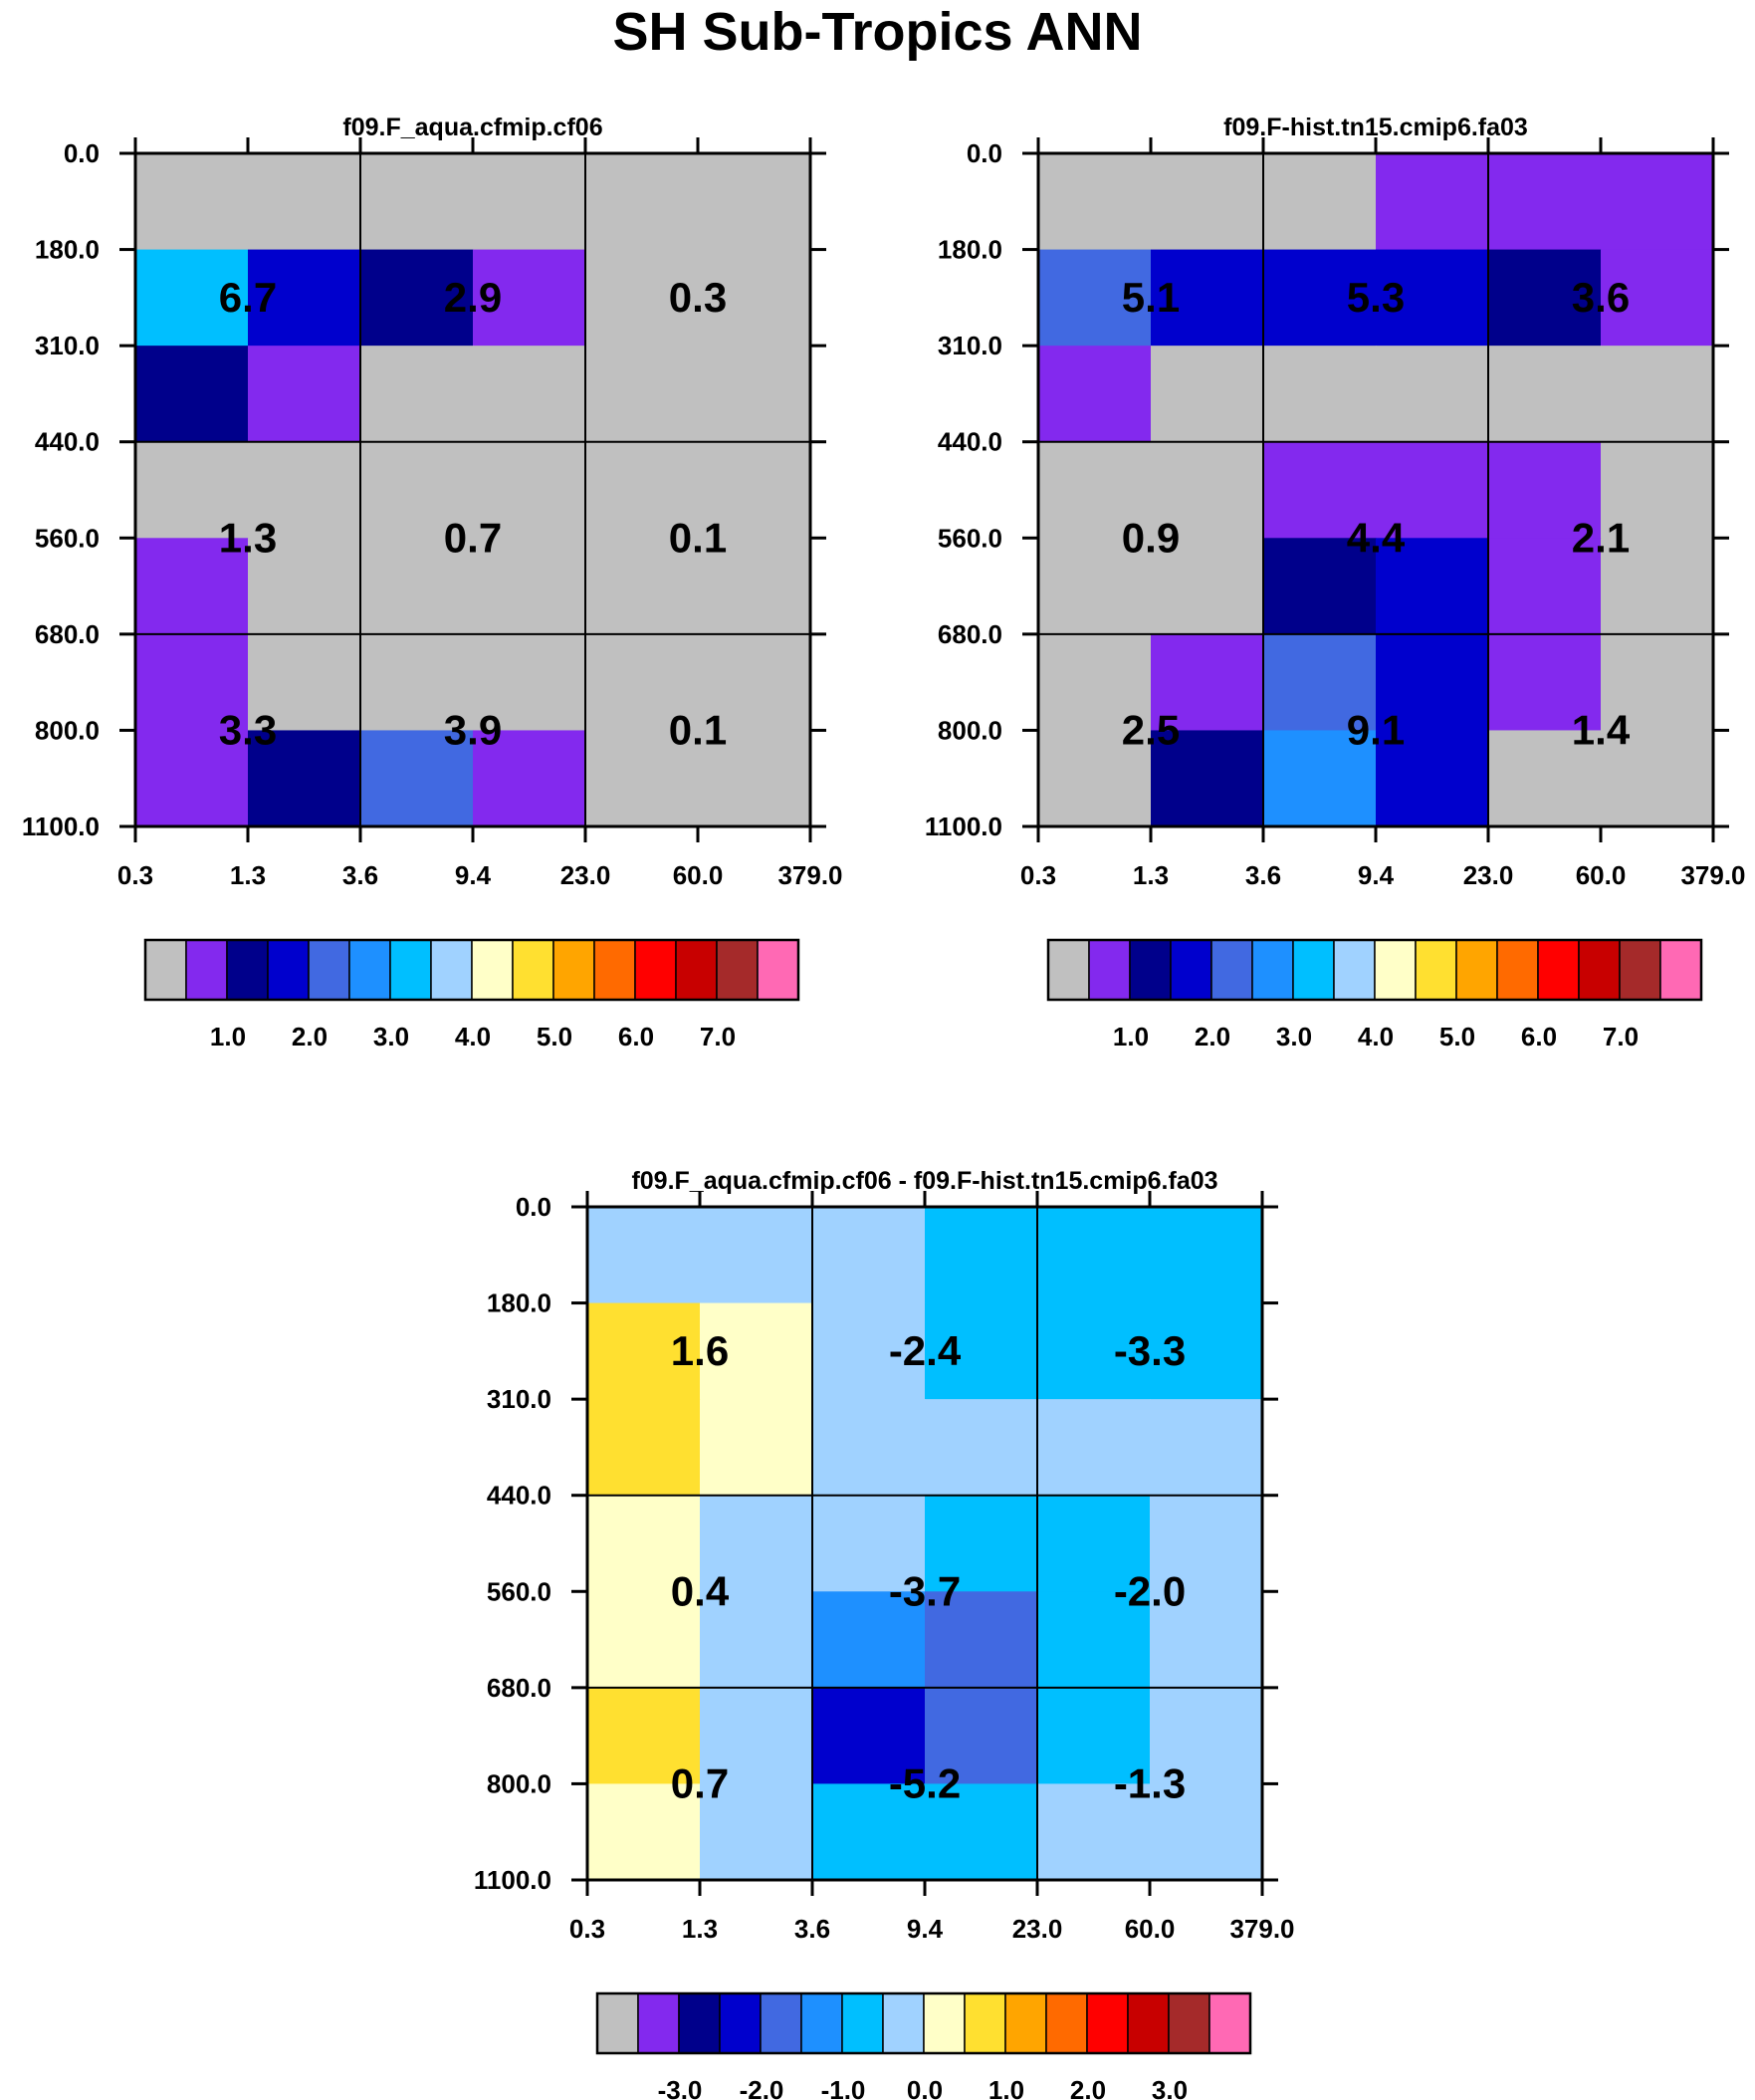 This screenshot has height=2100, width=1755. What do you see at coordinates (587, 1929) in the screenshot?
I see `x-tick-label: 0.3` at bounding box center [587, 1929].